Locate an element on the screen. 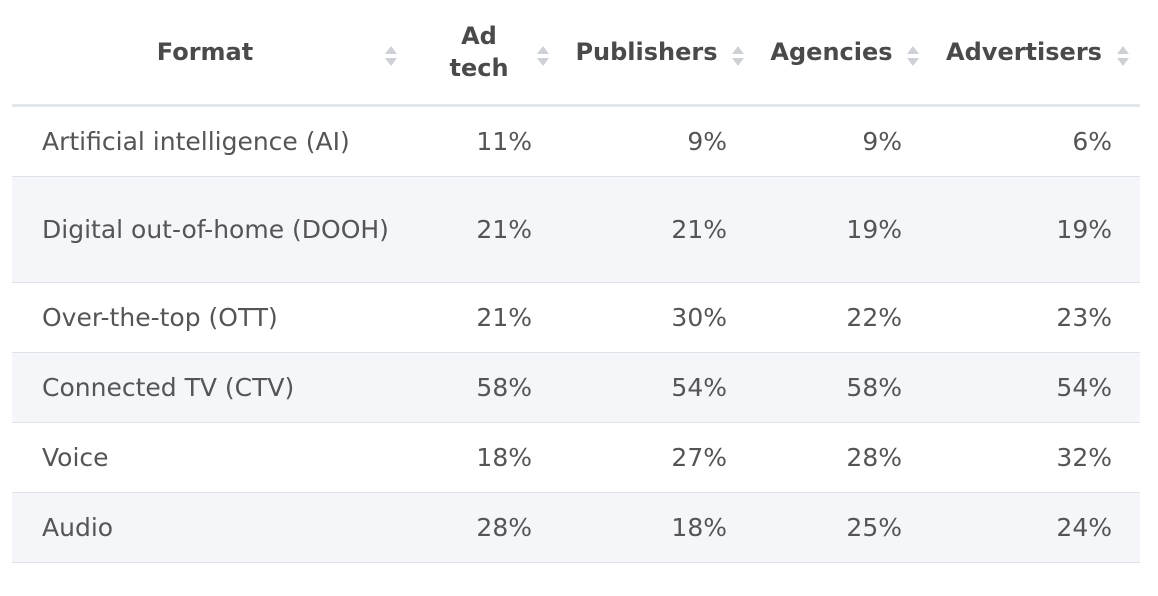  cell-value: 32% is located at coordinates (1035, 457).